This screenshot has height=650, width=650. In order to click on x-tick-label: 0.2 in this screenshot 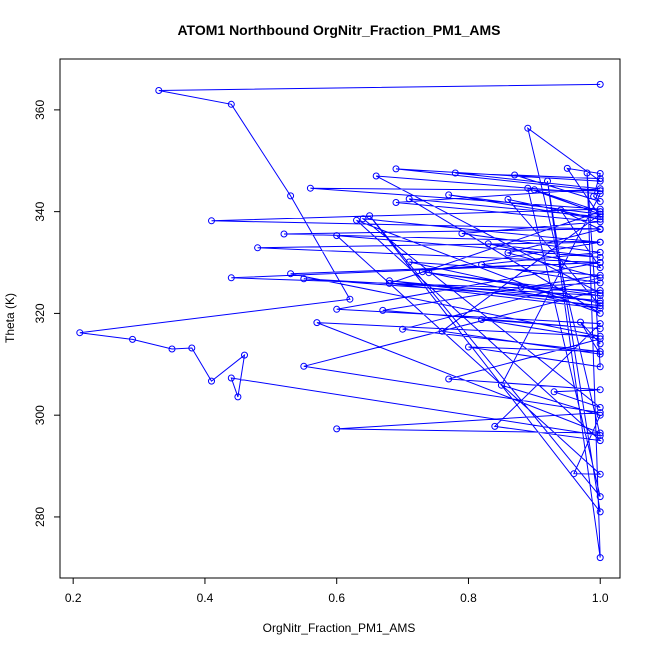, I will do `click(73, 598)`.